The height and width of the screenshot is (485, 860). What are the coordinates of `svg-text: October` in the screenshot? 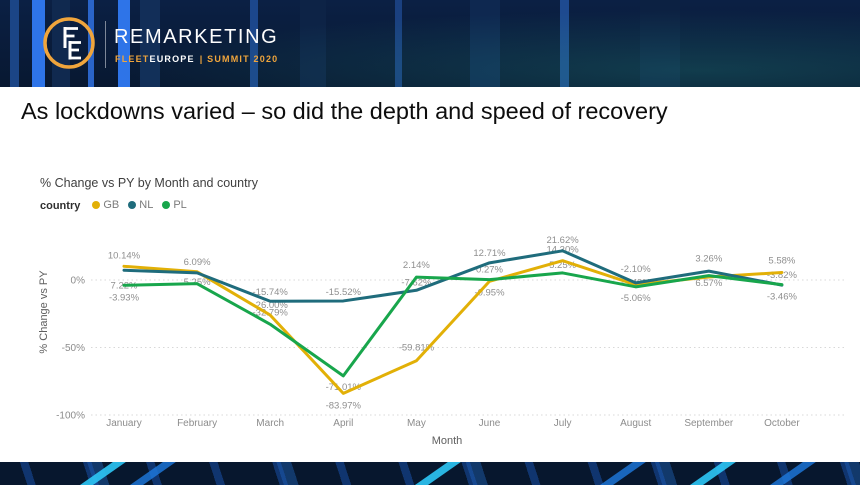 It's located at (782, 423).